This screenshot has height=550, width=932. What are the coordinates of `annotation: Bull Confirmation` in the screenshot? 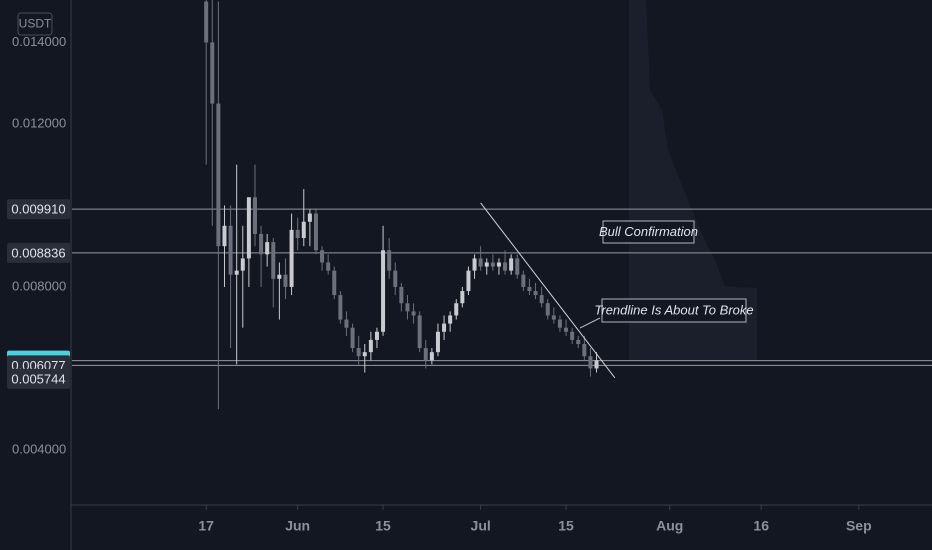 It's located at (648, 231).